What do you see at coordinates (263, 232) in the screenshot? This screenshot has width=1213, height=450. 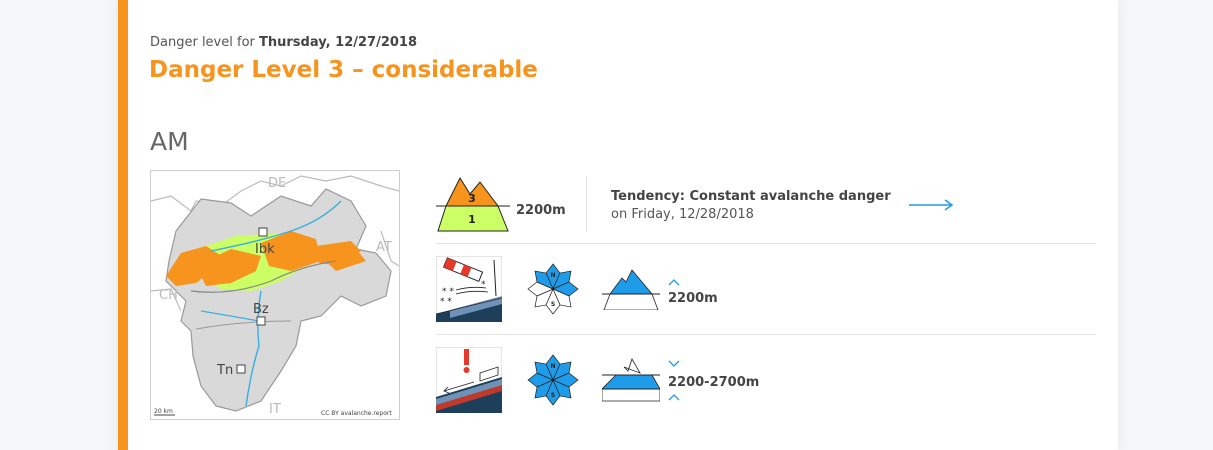 I see `city-marker-ibk` at bounding box center [263, 232].